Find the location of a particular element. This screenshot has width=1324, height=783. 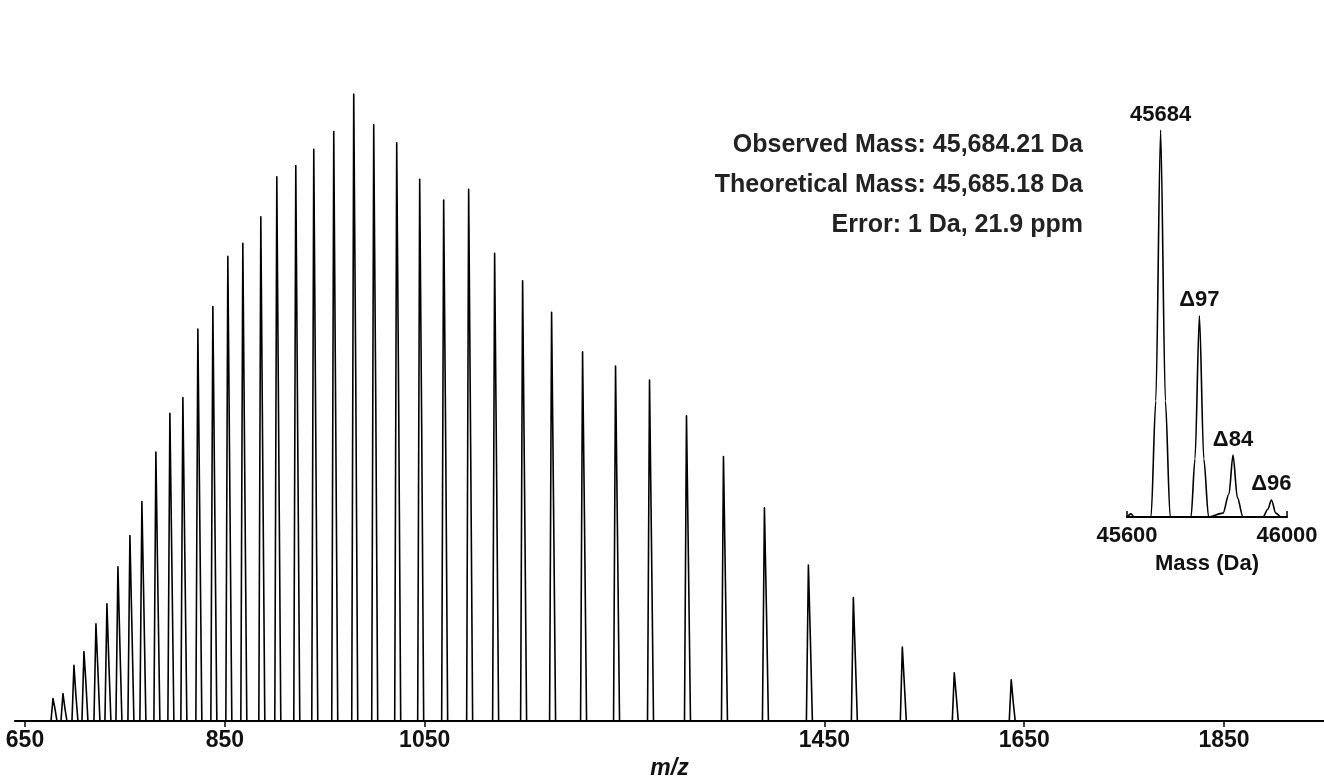

annotation: Δ84 is located at coordinates (1233, 438).